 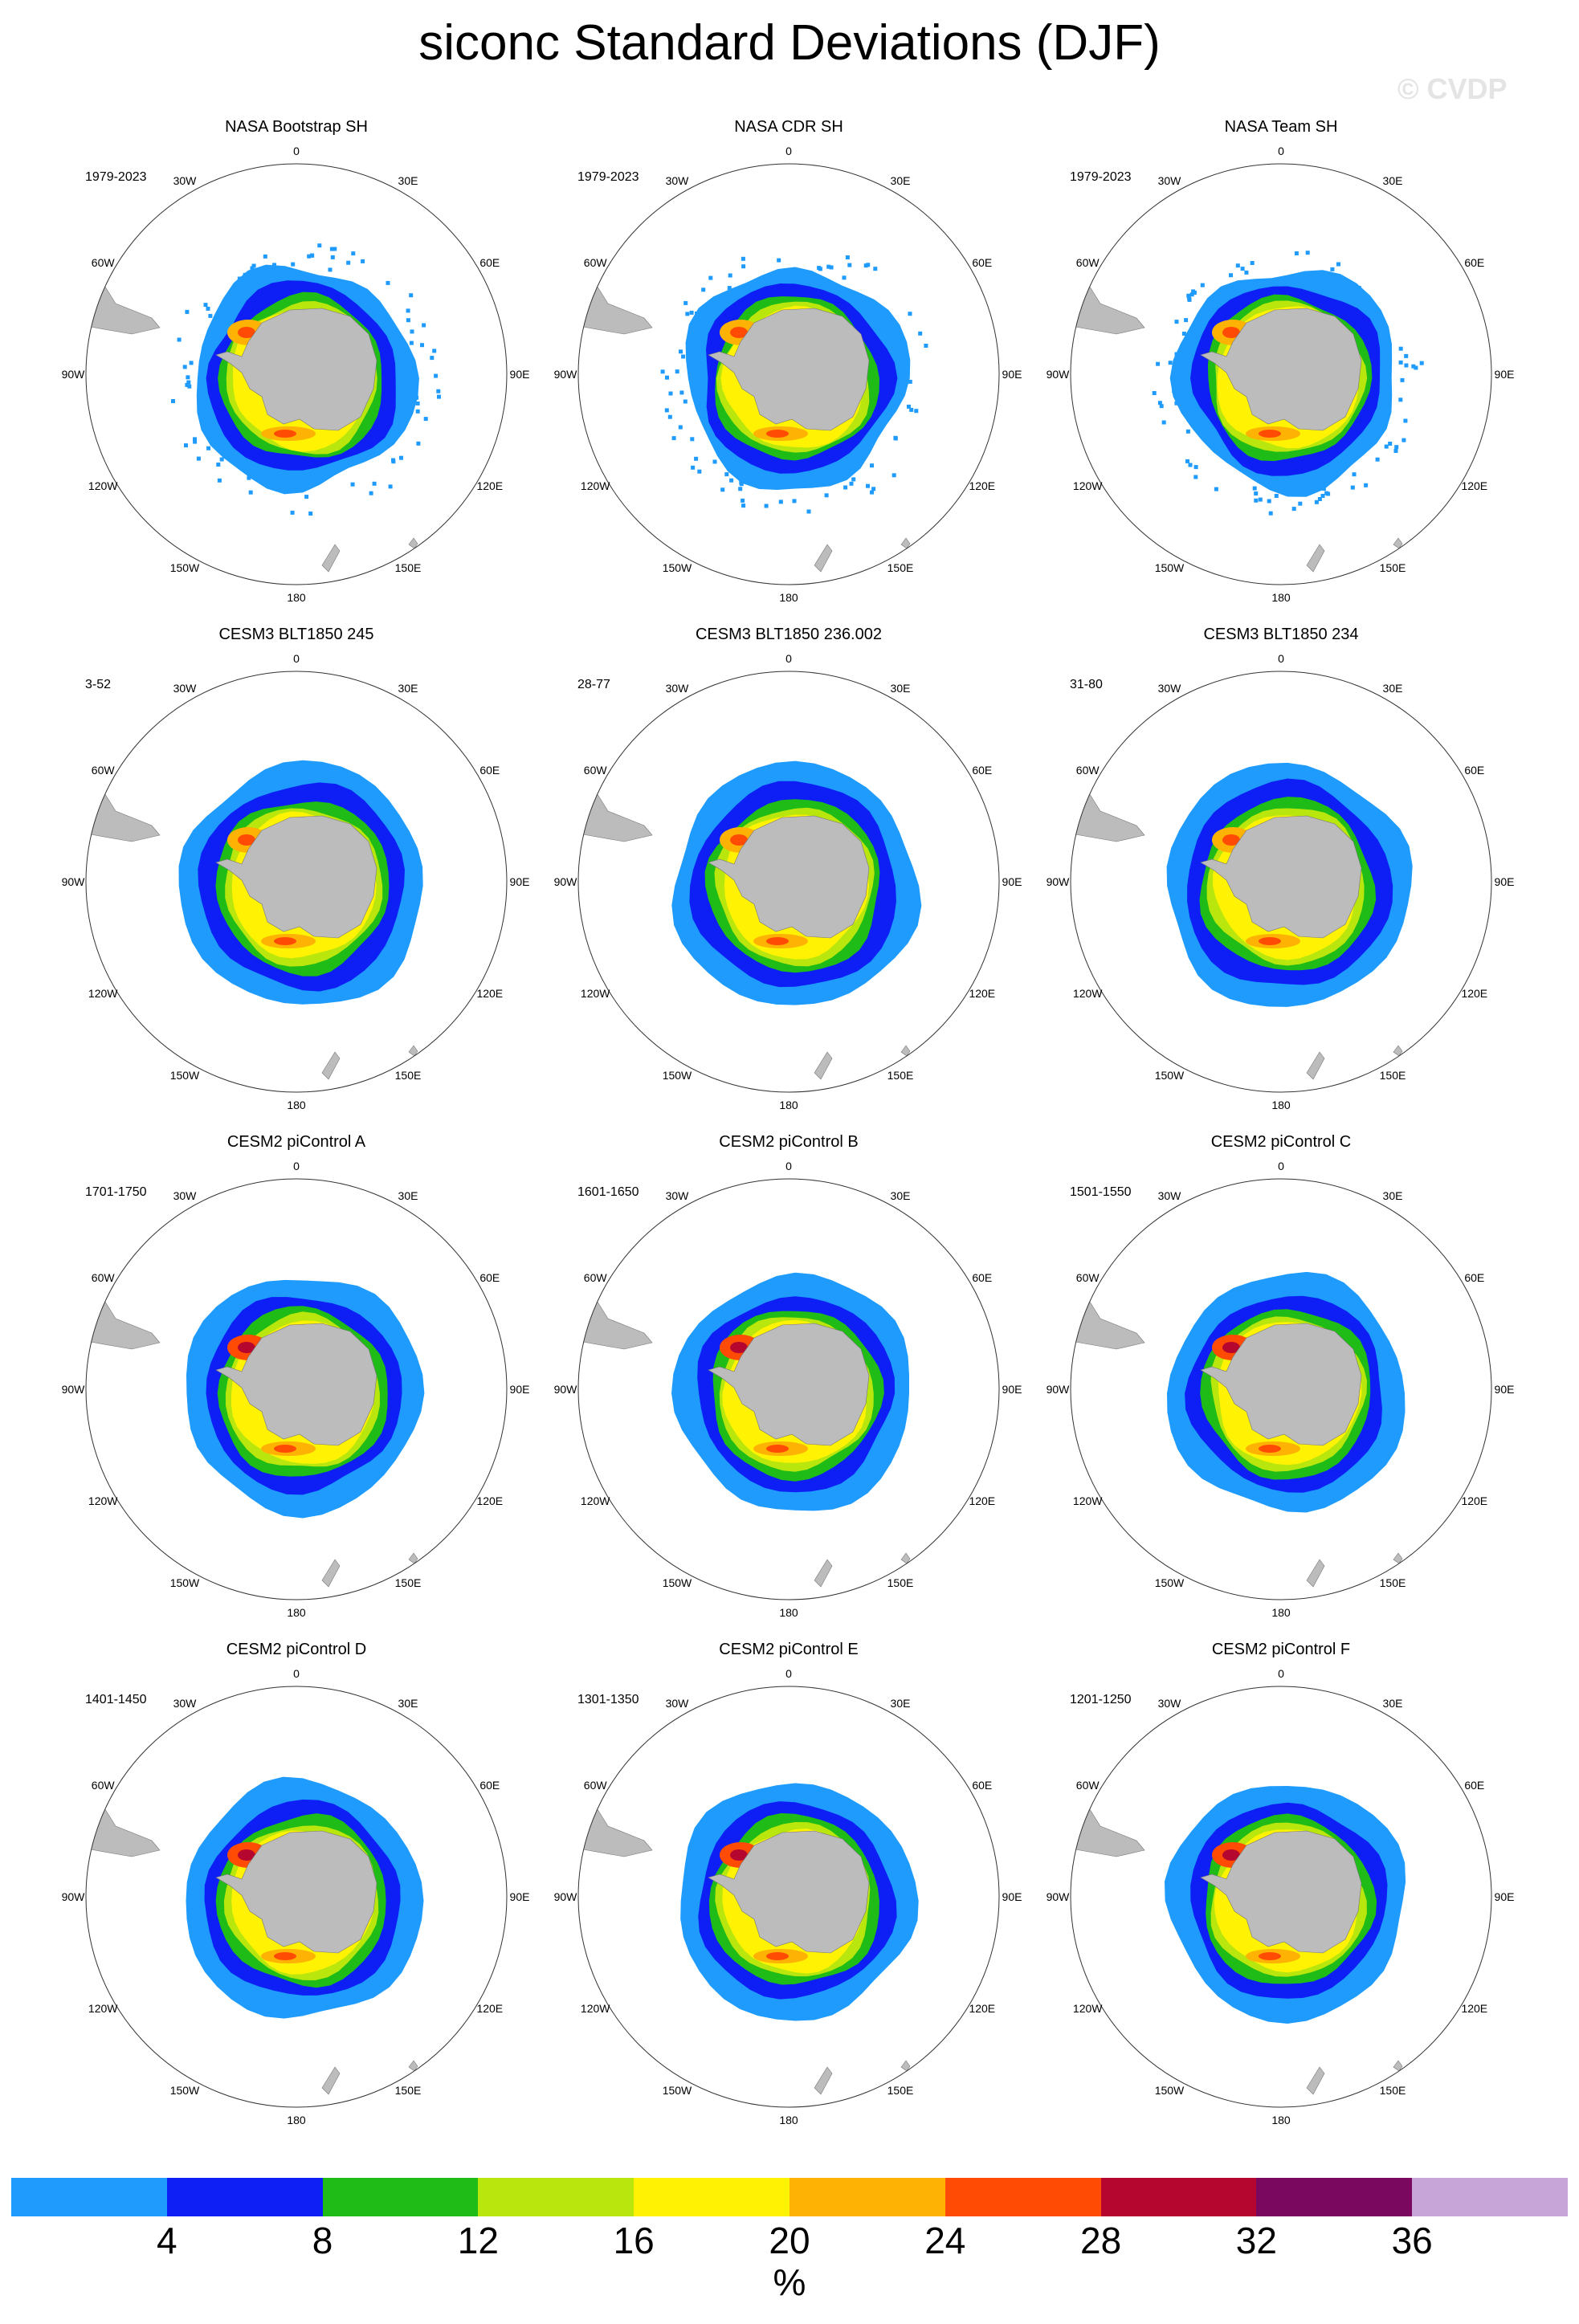 What do you see at coordinates (1270, 1449) in the screenshot?
I see `ross-core` at bounding box center [1270, 1449].